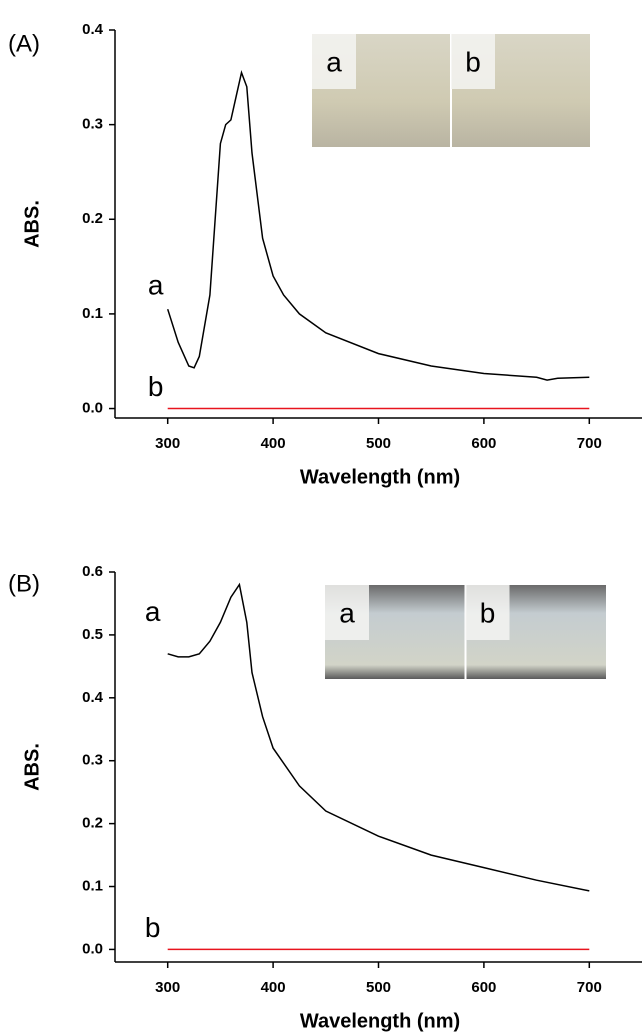 The width and height of the screenshot is (643, 1034). Describe the element at coordinates (24, 583) in the screenshot. I see `panel-label: (B)` at that location.